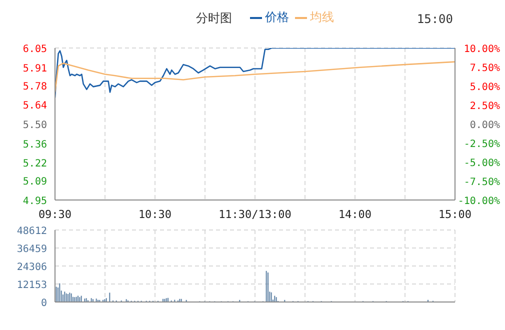 The width and height of the screenshot is (505, 330). I want to click on text: 15:00, so click(434, 19).